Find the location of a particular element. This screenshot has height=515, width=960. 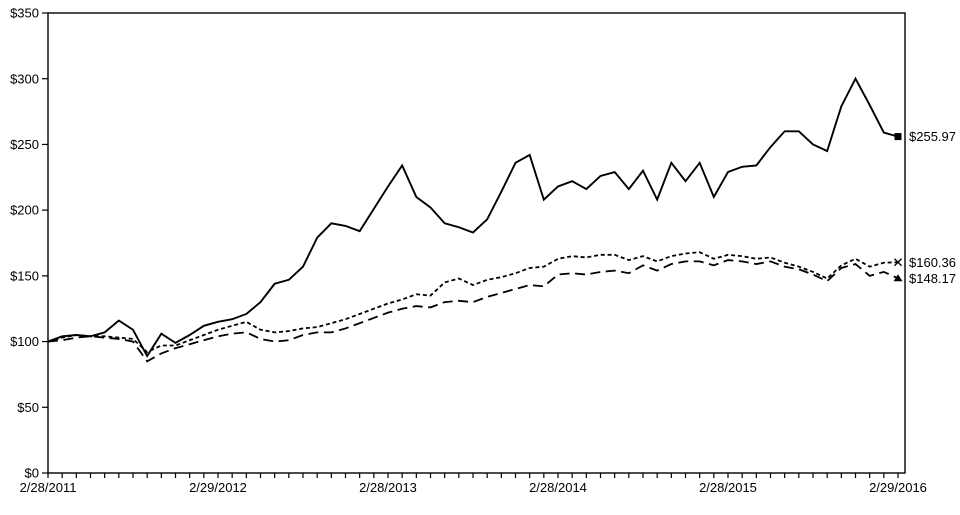

x-axis-tick-label: 2/29/2016 is located at coordinates (898, 487).